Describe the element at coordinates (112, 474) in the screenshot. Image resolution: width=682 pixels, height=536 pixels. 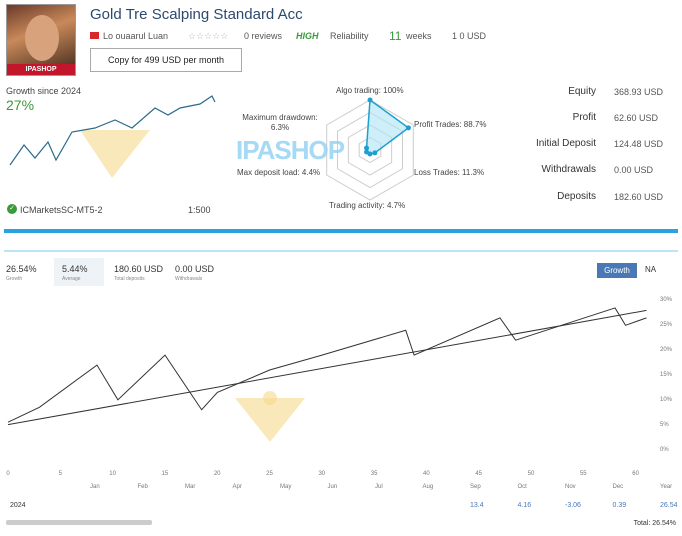
I see `x-tick-label: 10` at that location.